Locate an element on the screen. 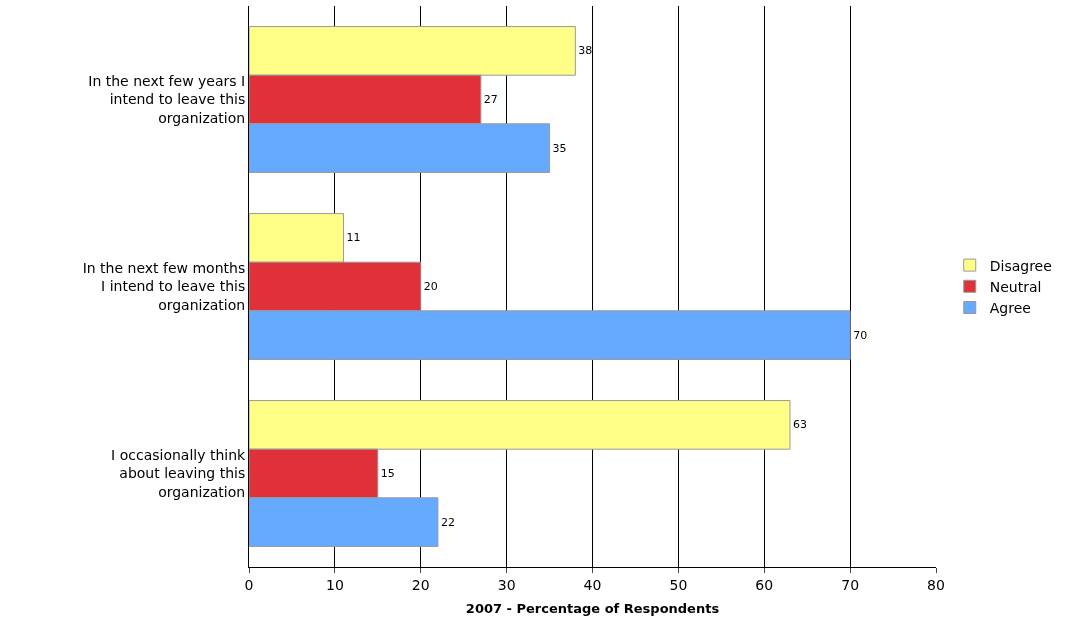 Image resolution: width=1078 pixels, height=617 pixels. data-label: 15 is located at coordinates (387, 473).